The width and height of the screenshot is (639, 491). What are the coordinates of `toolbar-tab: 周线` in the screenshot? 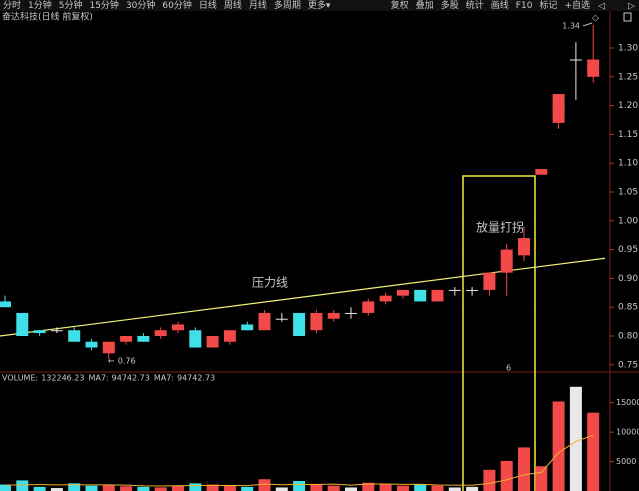 It's located at (233, 5).